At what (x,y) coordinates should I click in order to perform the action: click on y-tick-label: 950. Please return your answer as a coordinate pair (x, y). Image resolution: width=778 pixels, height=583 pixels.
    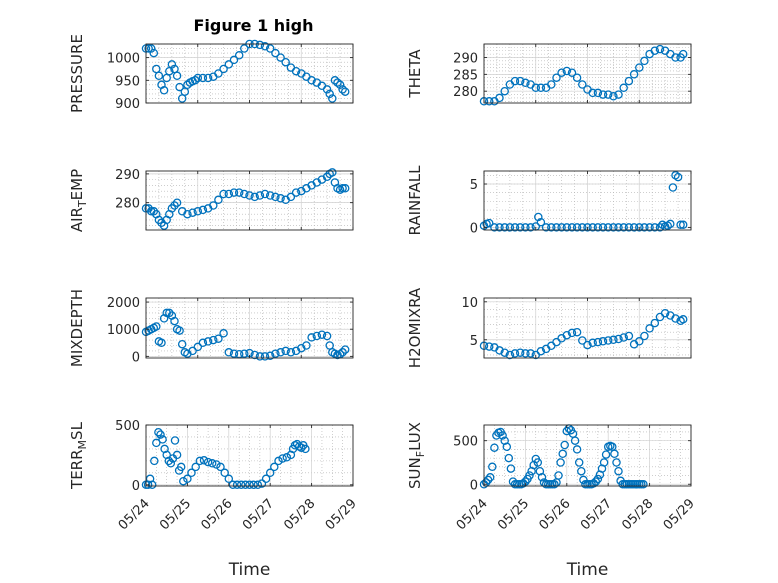
    Looking at the image, I should click on (127, 81).